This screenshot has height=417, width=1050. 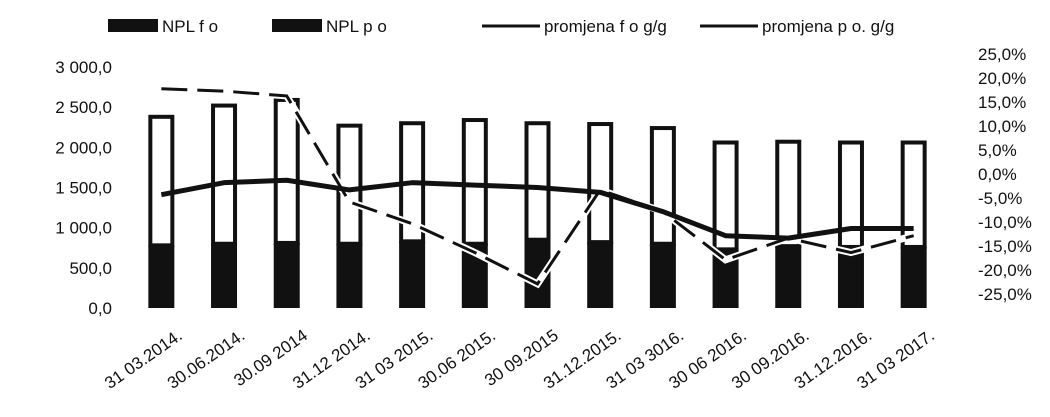 I want to click on legend-item: NPL f o, so click(x=163, y=26).